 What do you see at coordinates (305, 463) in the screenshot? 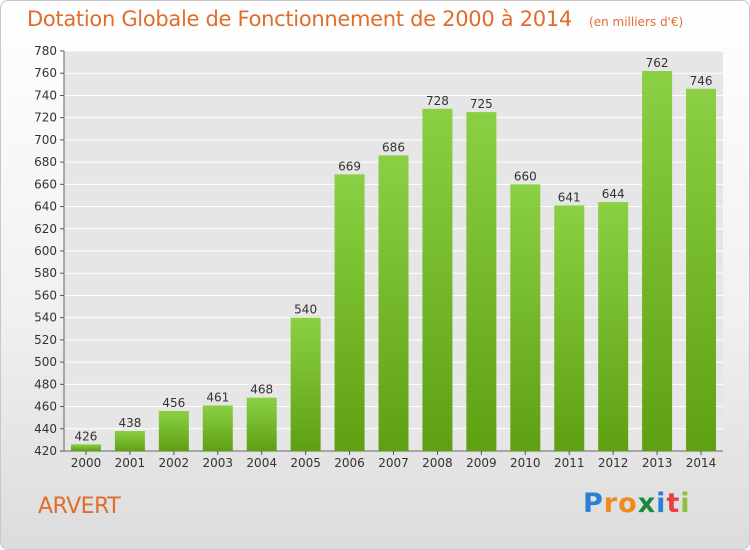
I see `x-tick-label: 2005` at bounding box center [305, 463].